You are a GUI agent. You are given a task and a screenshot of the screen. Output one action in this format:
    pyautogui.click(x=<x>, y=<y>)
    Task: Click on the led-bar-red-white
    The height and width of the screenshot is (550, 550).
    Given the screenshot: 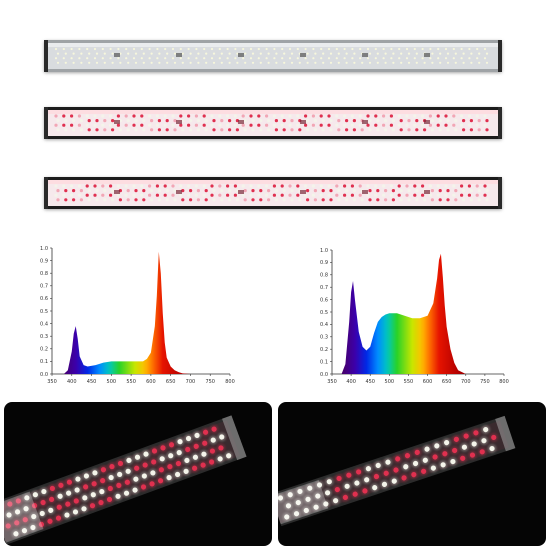 What is the action you would take?
    pyautogui.click(x=273, y=123)
    